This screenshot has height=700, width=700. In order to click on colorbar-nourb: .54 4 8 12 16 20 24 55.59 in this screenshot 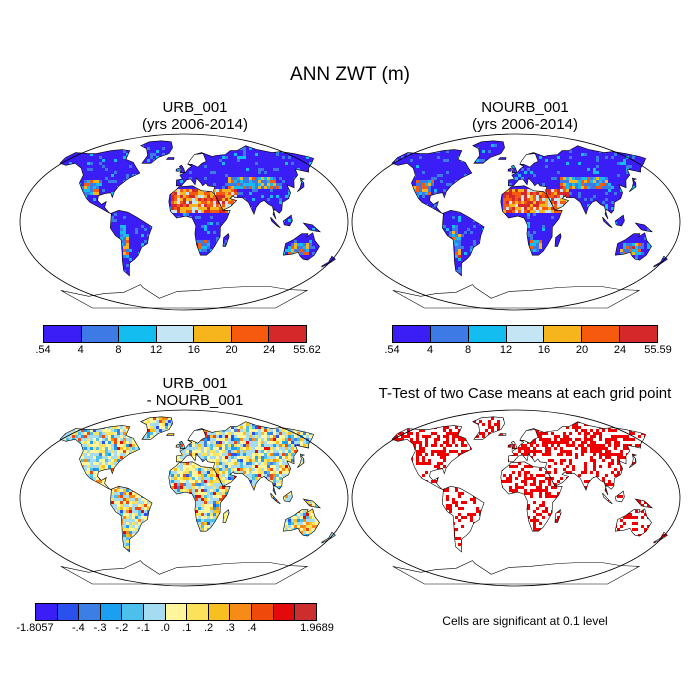, I will do `click(528, 340)`.